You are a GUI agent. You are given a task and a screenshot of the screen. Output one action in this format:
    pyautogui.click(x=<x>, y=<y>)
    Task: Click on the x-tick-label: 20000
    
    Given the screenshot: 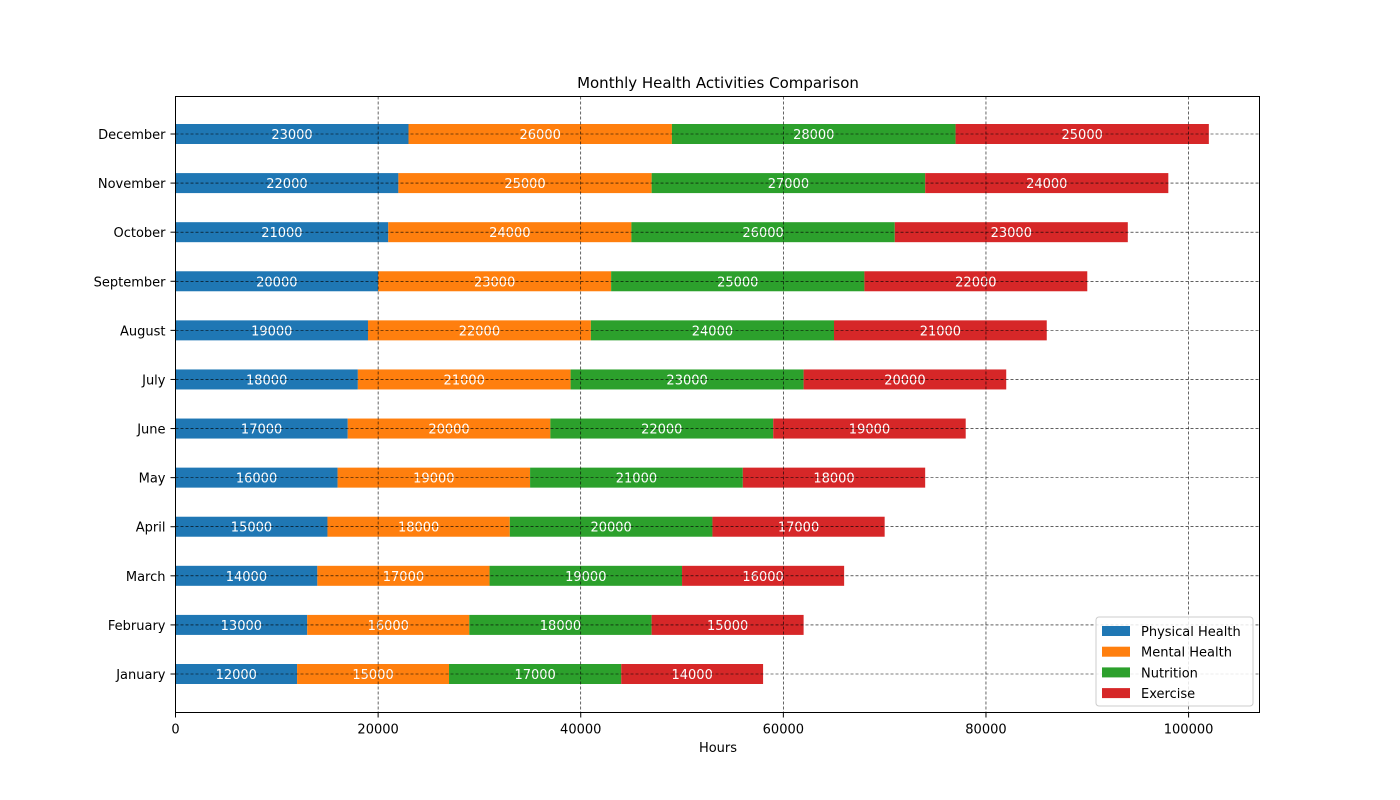 What is the action you would take?
    pyautogui.click(x=377, y=730)
    